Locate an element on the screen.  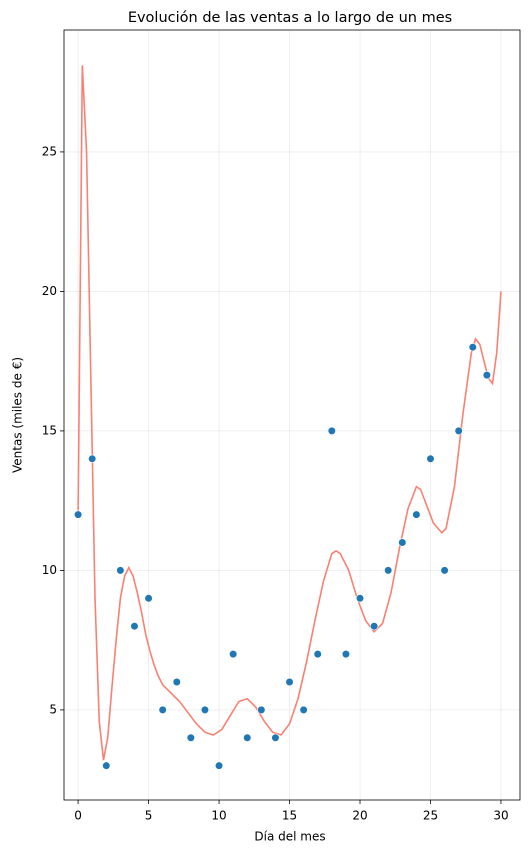
y-tick-label: 25 is located at coordinates (49, 151).